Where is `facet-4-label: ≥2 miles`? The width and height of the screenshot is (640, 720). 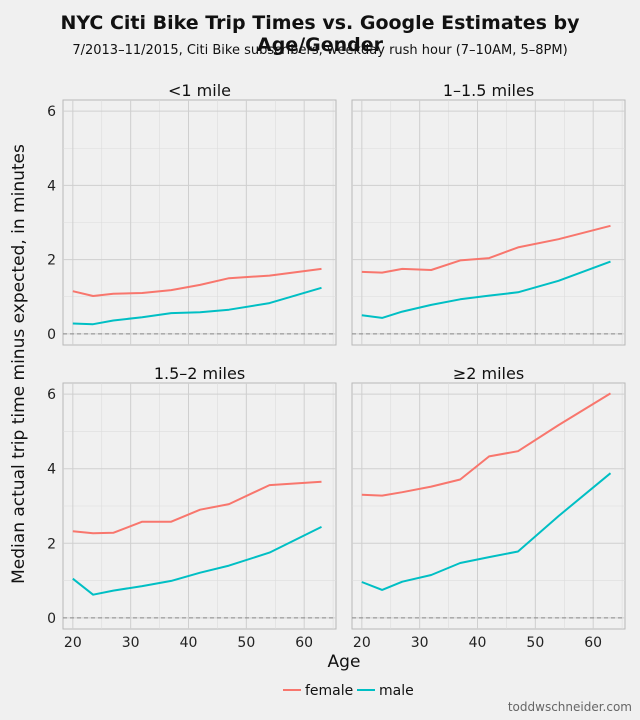
facet-4-label: ≥2 miles is located at coordinates (488, 373).